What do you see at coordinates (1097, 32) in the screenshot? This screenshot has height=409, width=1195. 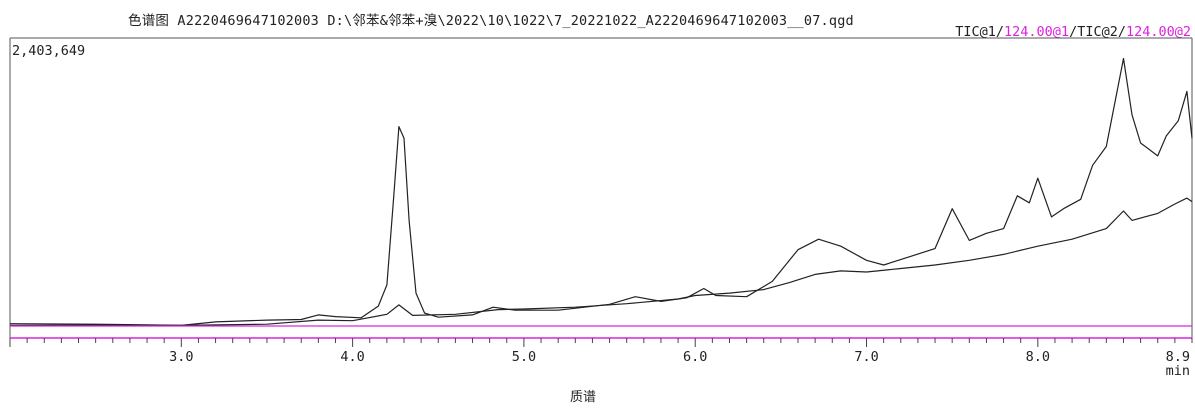 I see `legend-tic2: /TIC@2/` at bounding box center [1097, 32].